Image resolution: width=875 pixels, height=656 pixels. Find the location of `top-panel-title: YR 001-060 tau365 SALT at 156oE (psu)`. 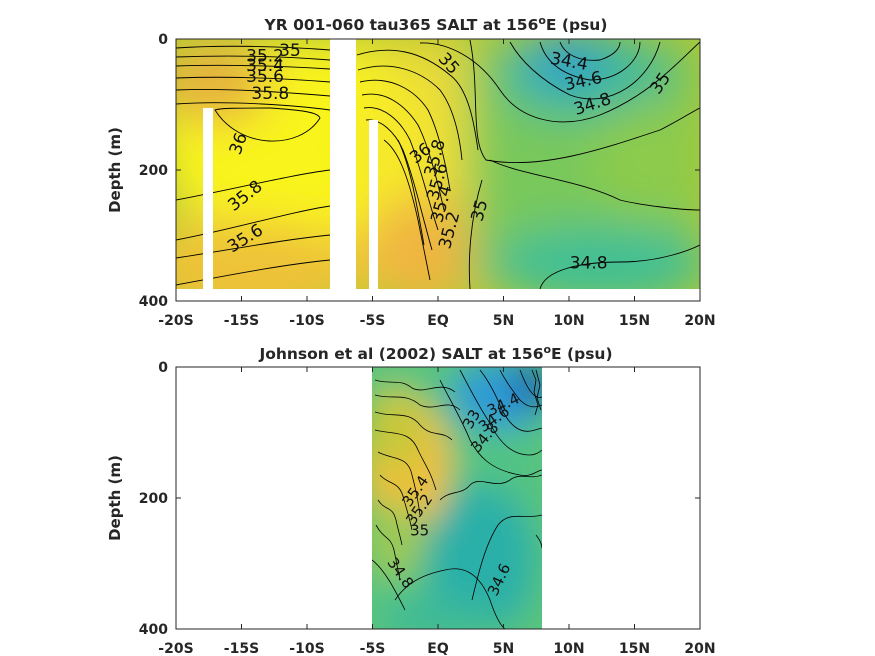

top-panel-title: YR 001-060 tau365 SALT at 156oE (psu) is located at coordinates (436, 24).